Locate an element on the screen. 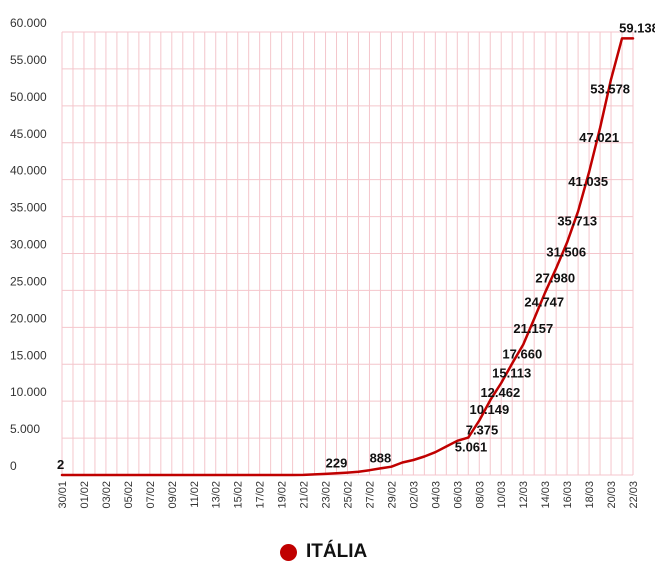 This screenshot has width=655, height=575. y-tick-label: 10.000 is located at coordinates (28, 392).